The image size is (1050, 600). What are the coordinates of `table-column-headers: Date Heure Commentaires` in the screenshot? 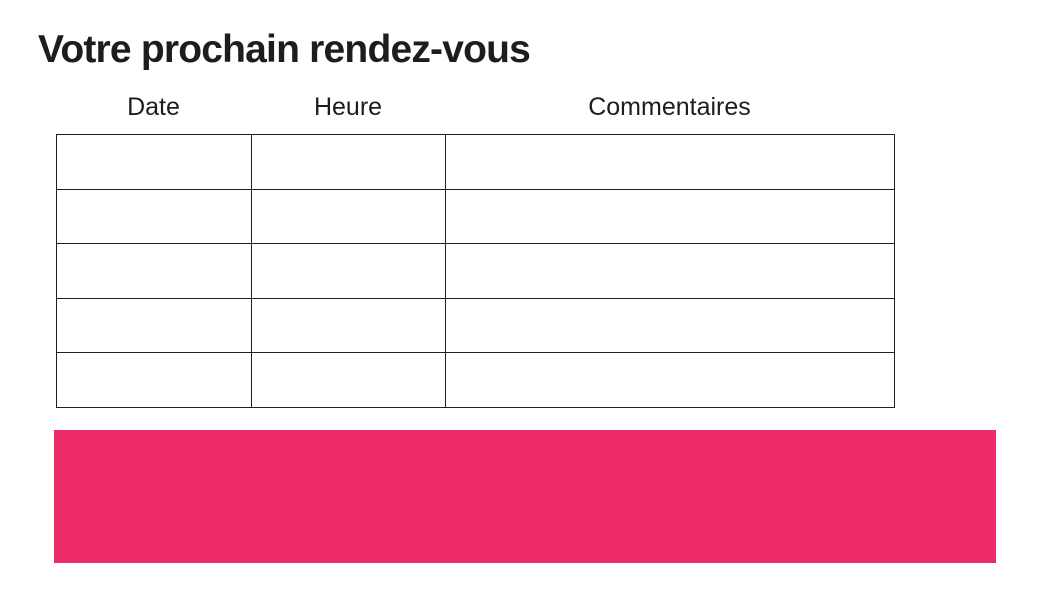 It's located at (475, 107).